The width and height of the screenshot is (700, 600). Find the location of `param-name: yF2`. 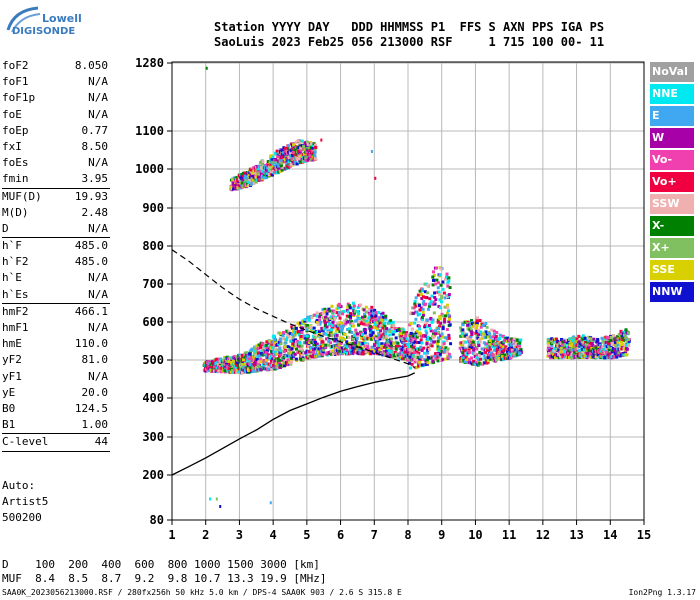

param-name: yF2 is located at coordinates (12, 360).